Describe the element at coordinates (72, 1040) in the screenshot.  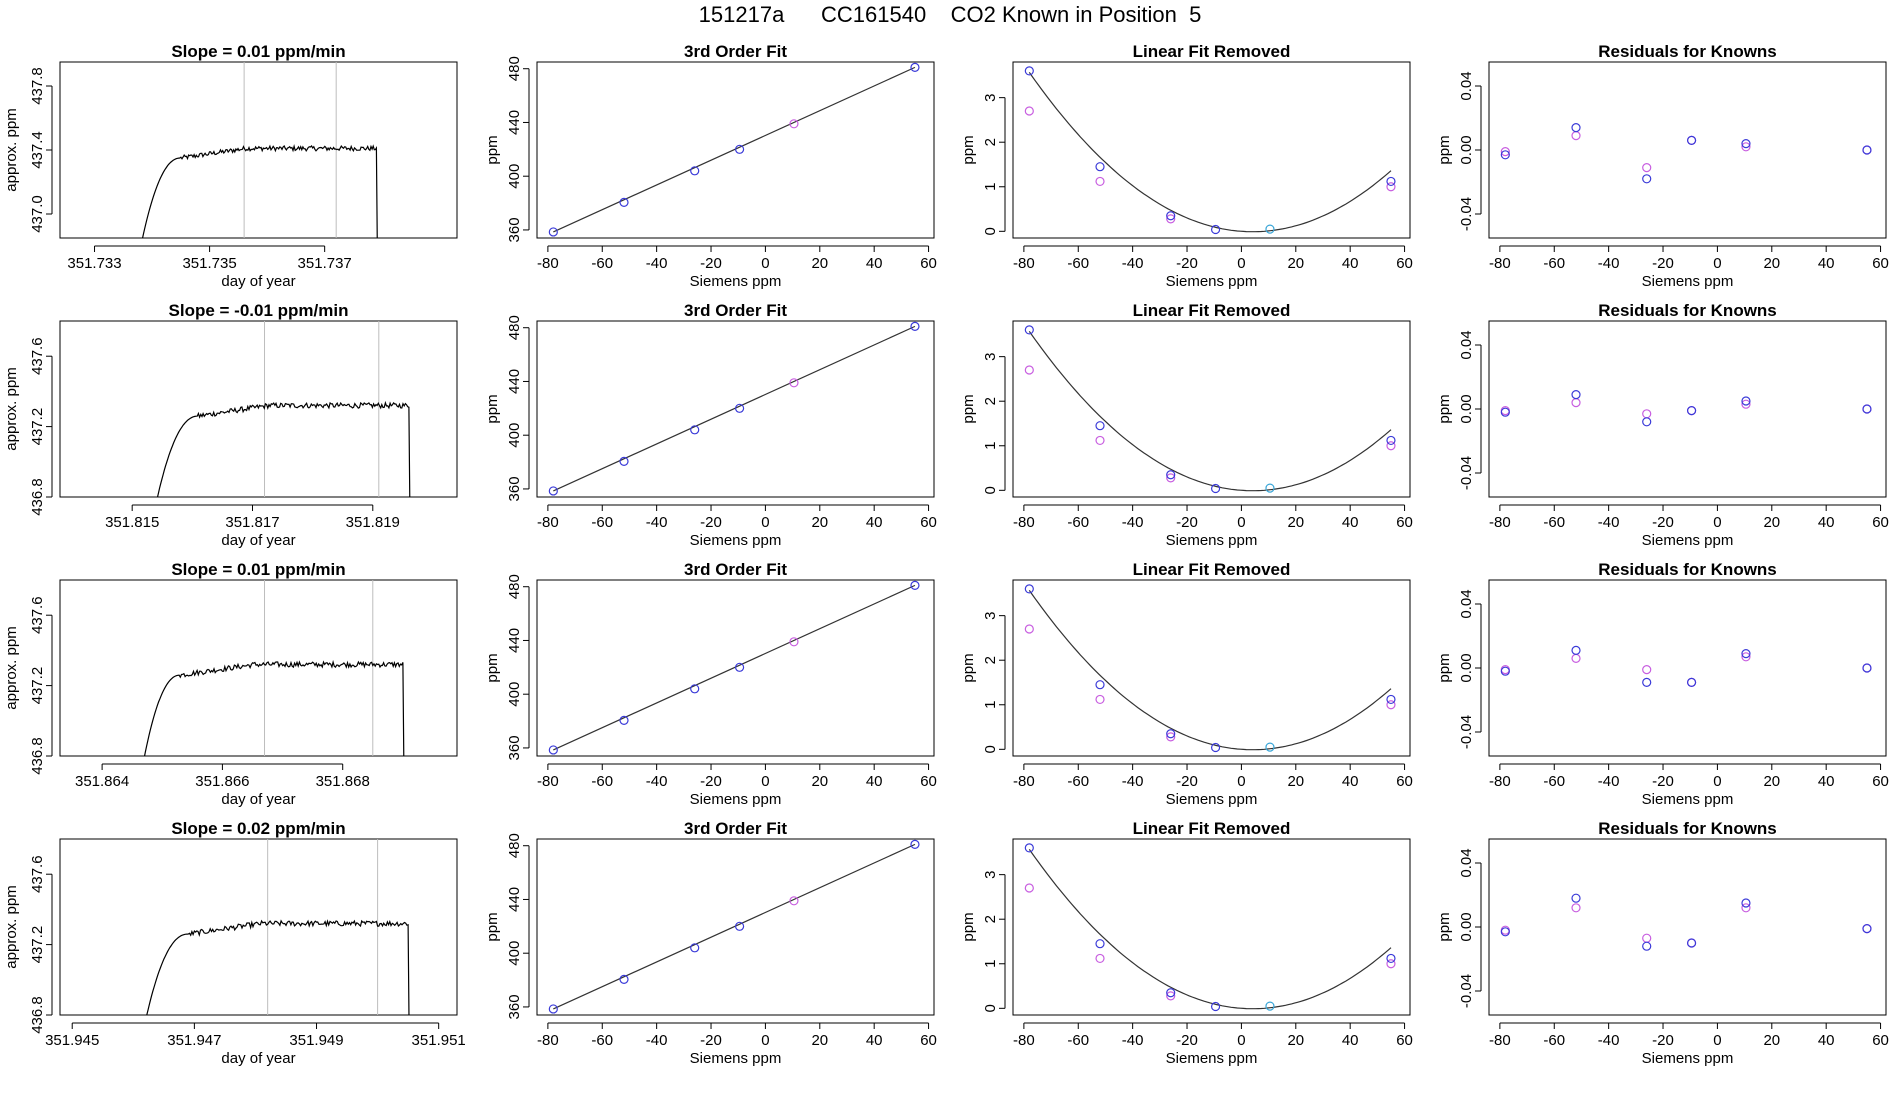
I see `x-tick-label: 351.945` at that location.